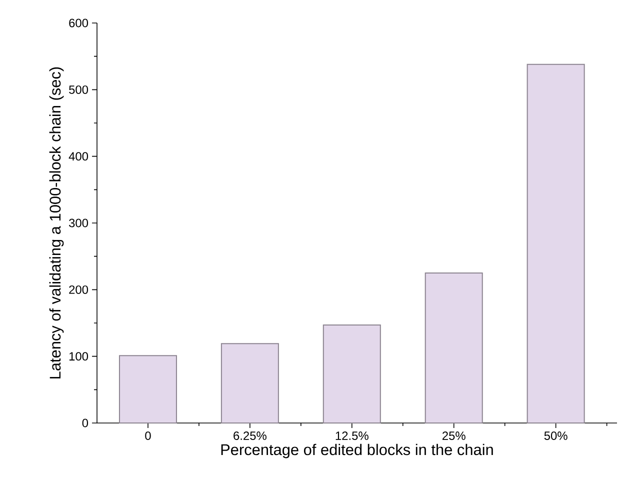  What do you see at coordinates (78, 356) in the screenshot?
I see `y-tick-label: 100` at bounding box center [78, 356].